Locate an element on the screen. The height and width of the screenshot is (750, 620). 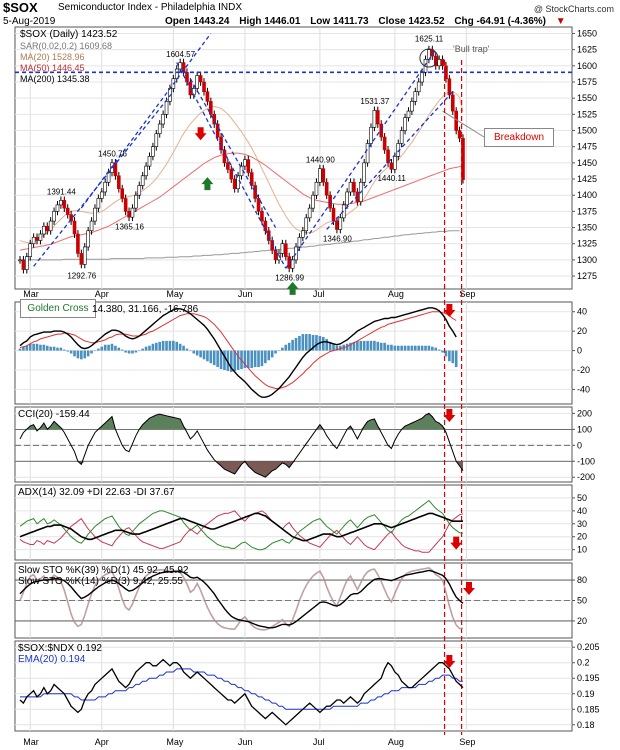
y-tick-label: 1475 is located at coordinates (587, 147).